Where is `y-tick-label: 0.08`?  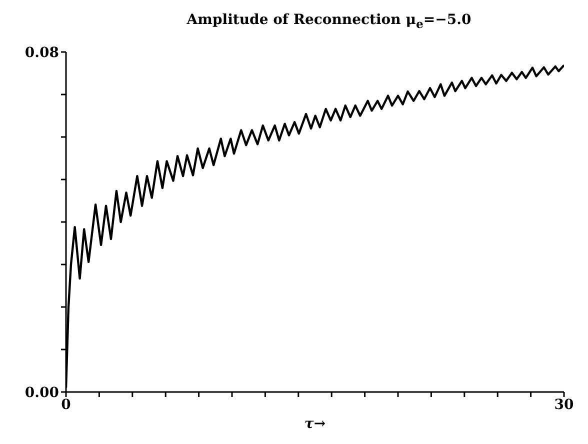 y-tick-label: 0.08 is located at coordinates (41, 52).